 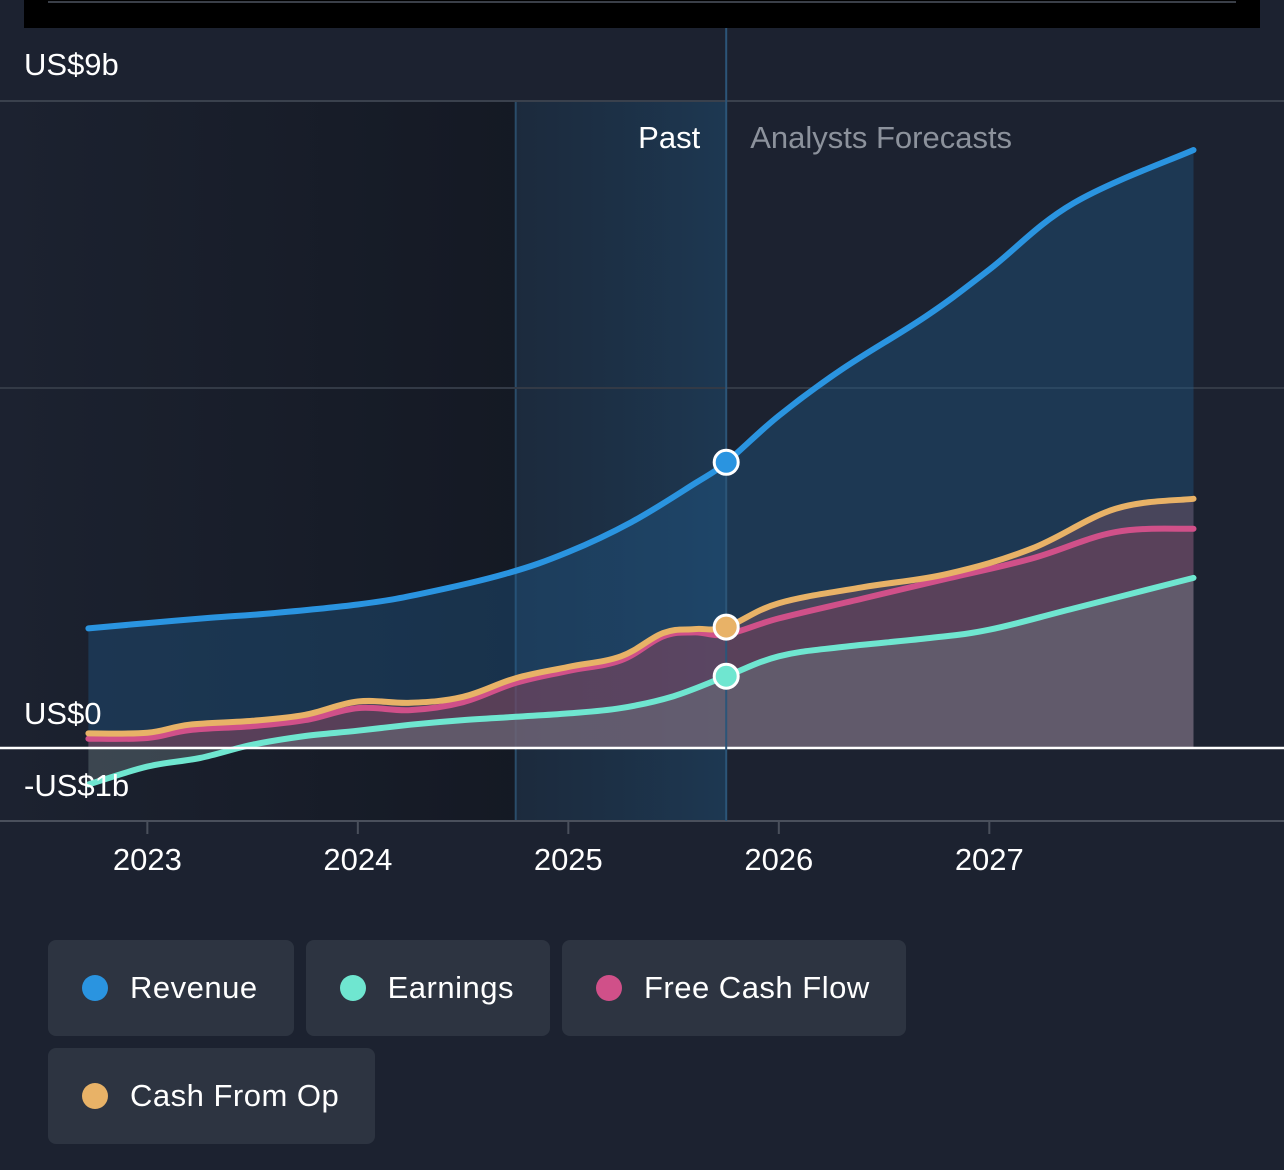 I want to click on top-strip, so click(x=642, y=14).